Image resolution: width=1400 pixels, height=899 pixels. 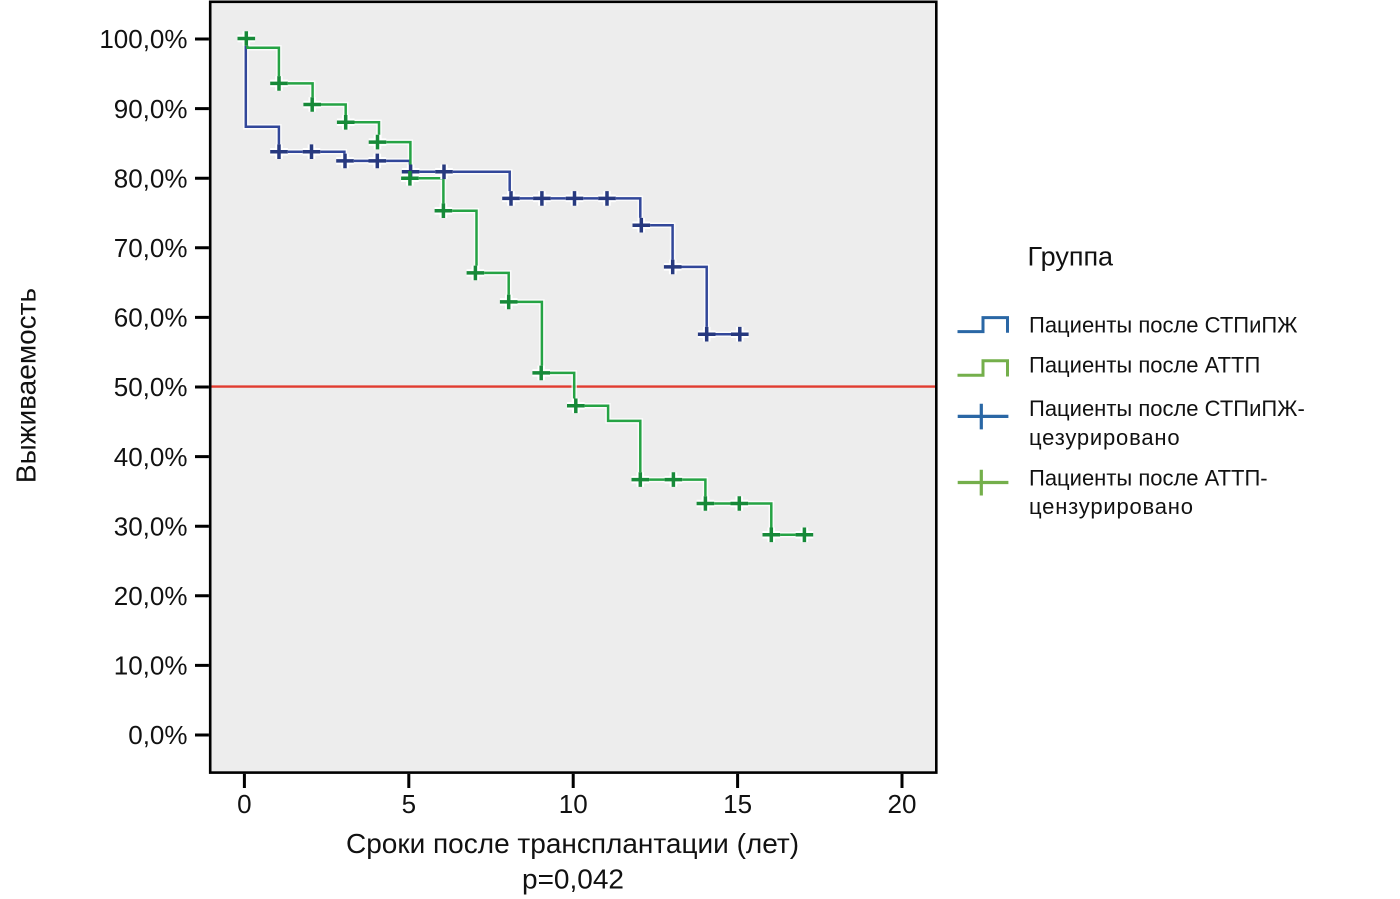 What do you see at coordinates (902, 804) in the screenshot?
I see `svg-text: 20` at bounding box center [902, 804].